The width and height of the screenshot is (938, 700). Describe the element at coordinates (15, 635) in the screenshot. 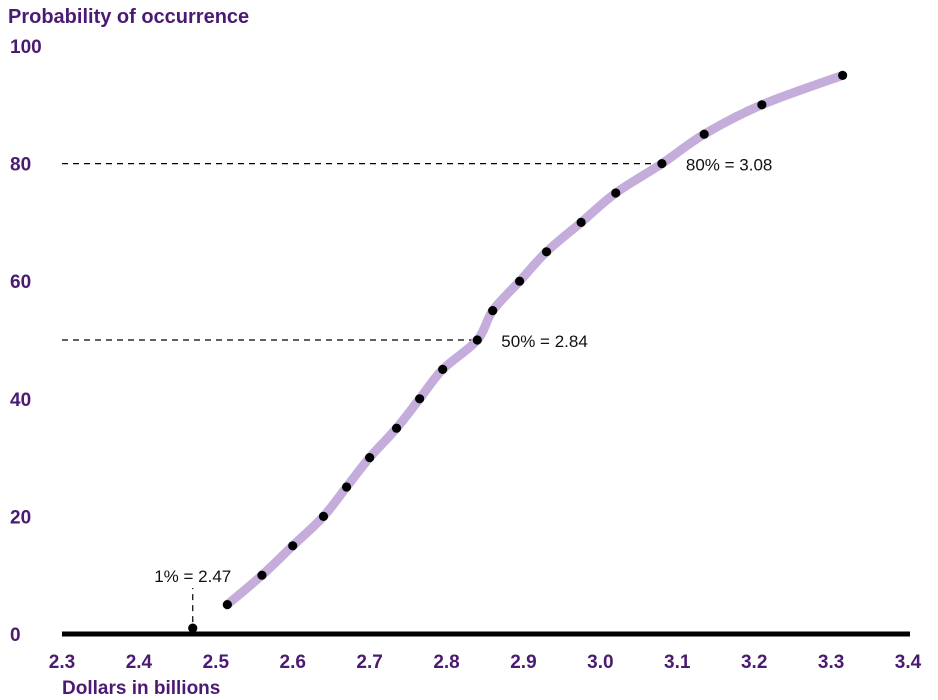

I see `y-tick-label: 0` at that location.